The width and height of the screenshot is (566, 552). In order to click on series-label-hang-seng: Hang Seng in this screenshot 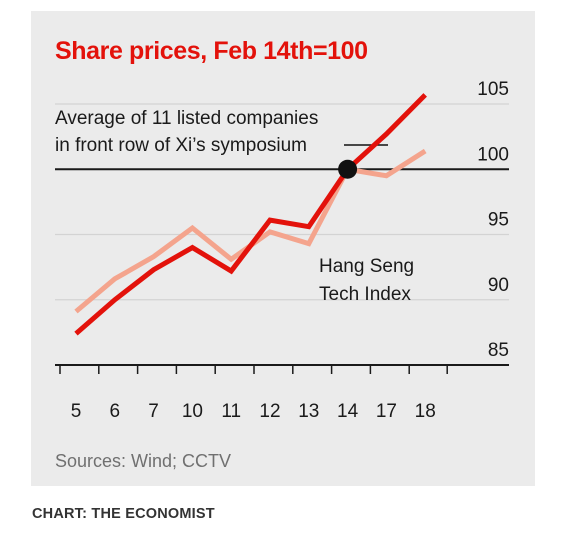, I will do `click(366, 266)`.